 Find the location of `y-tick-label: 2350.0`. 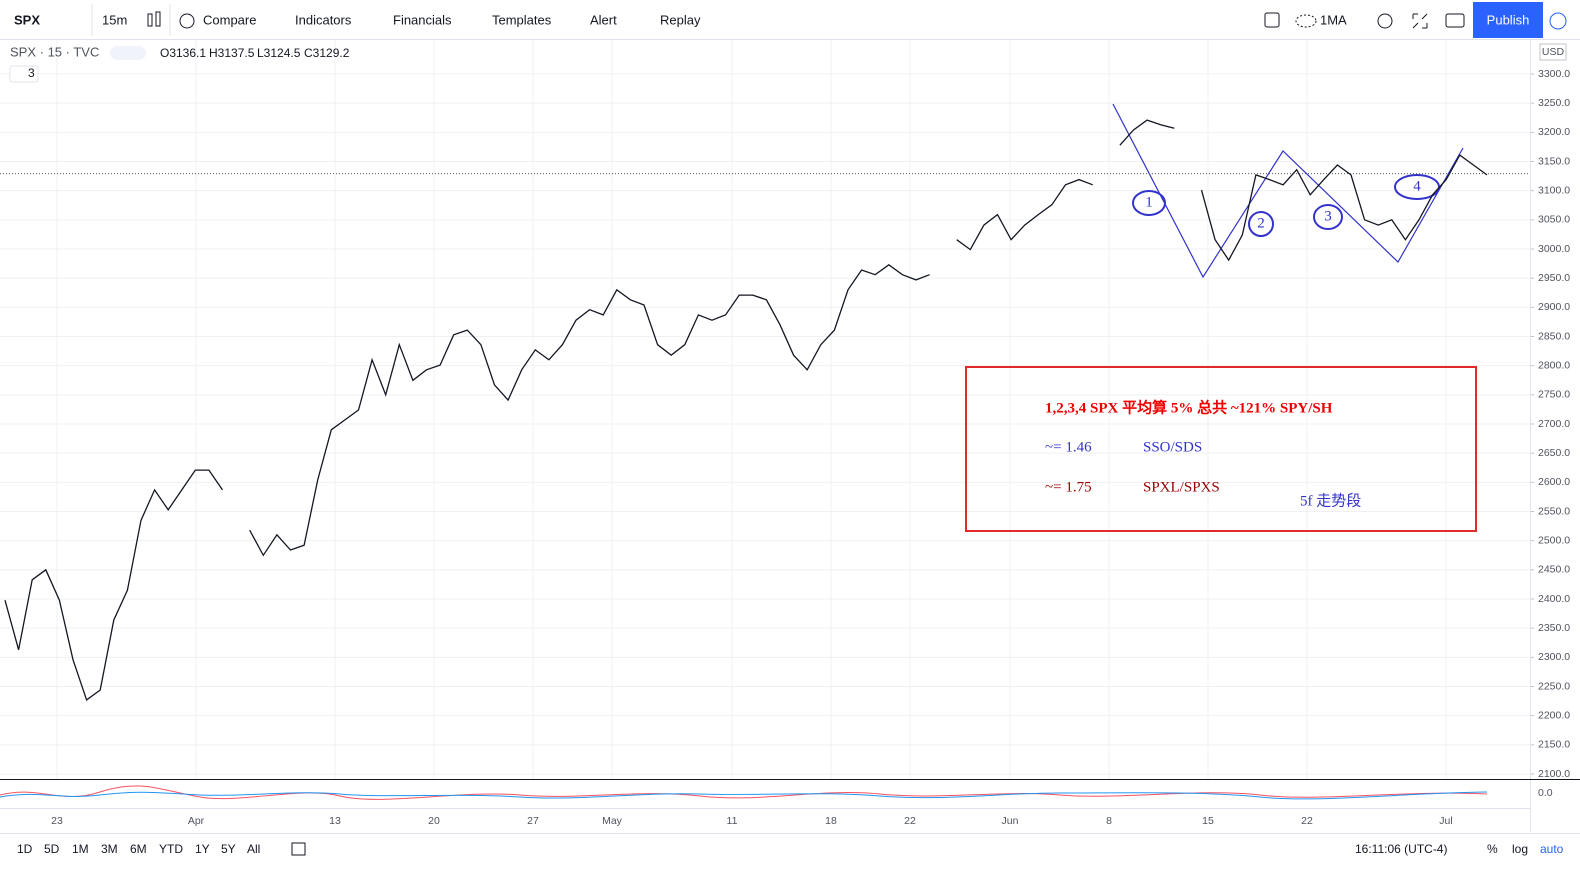

y-tick-label: 2350.0 is located at coordinates (1554, 628).